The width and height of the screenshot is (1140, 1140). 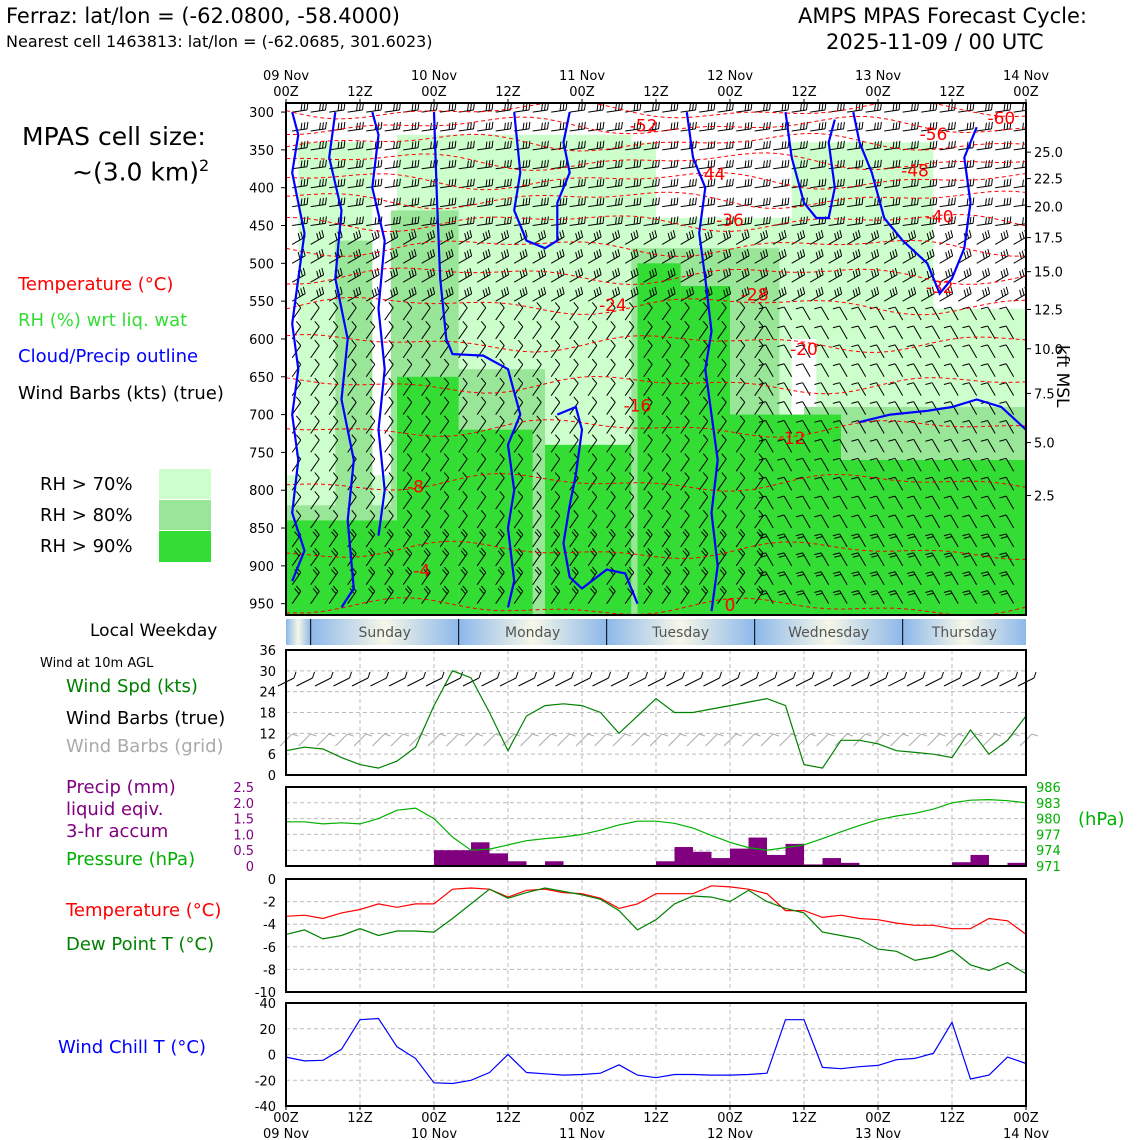 What do you see at coordinates (461, 858) in the screenshot?
I see `precip-bar` at bounding box center [461, 858].